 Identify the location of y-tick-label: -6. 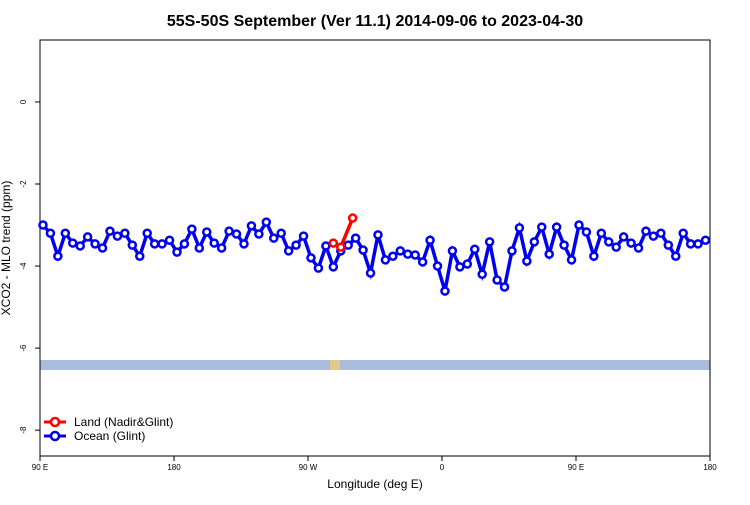
(23, 348).